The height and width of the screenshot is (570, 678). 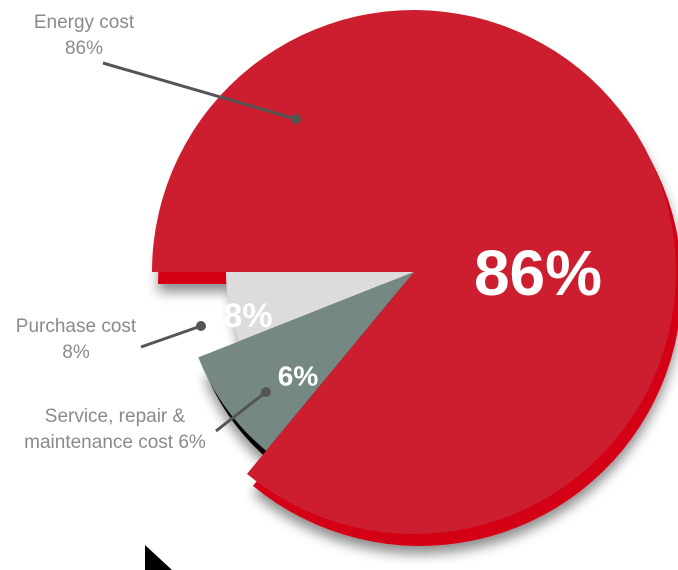 What do you see at coordinates (538, 273) in the screenshot?
I see `slice-value-label-energy: 86%` at bounding box center [538, 273].